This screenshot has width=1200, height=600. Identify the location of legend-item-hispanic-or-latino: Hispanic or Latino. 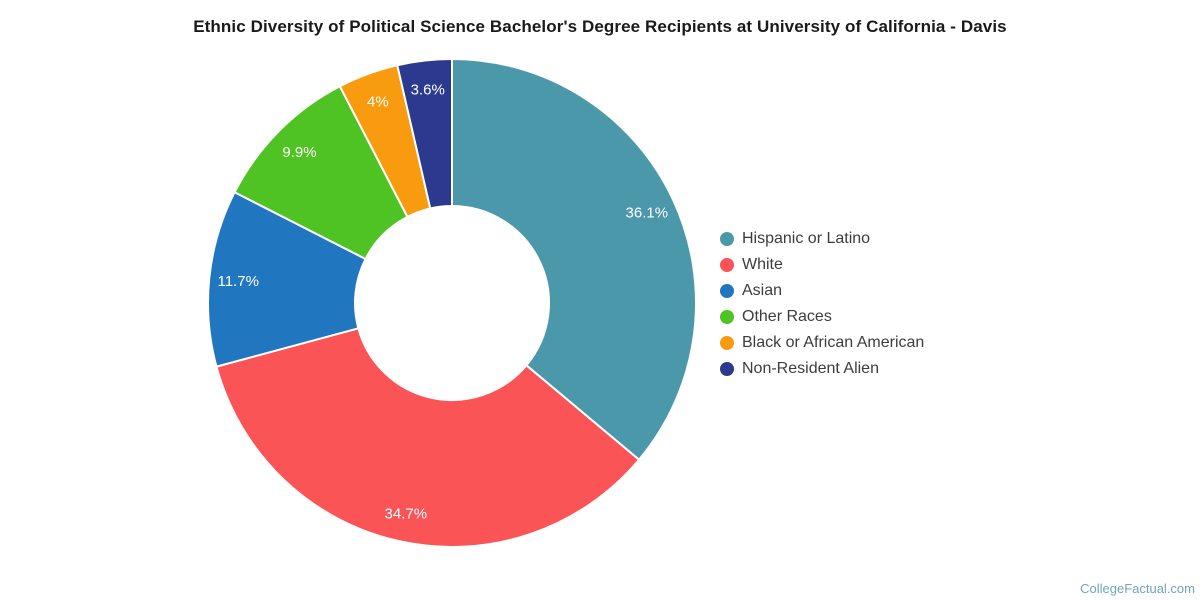
(822, 239).